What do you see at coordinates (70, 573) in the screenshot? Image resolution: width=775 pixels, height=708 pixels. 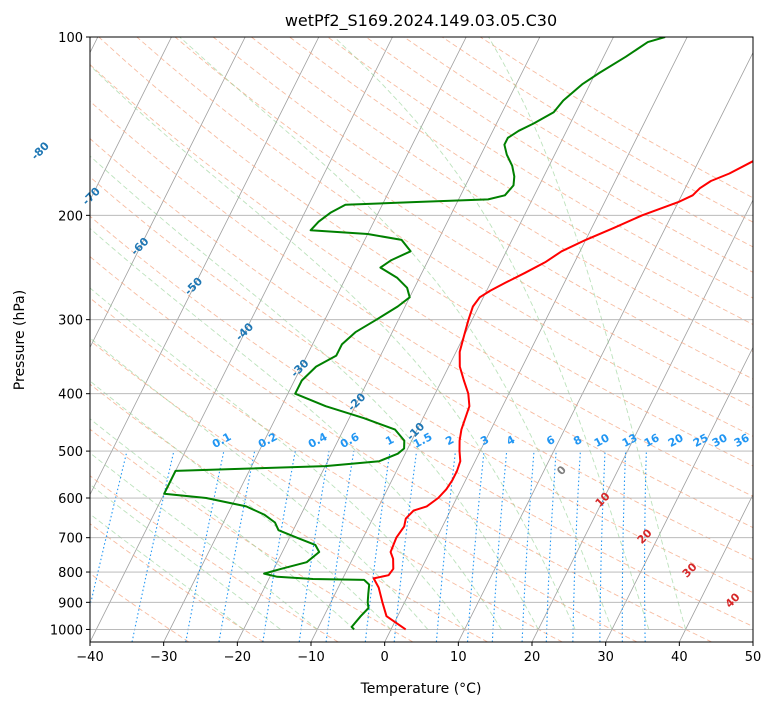 I see `y-tick-label: 800` at bounding box center [70, 573].